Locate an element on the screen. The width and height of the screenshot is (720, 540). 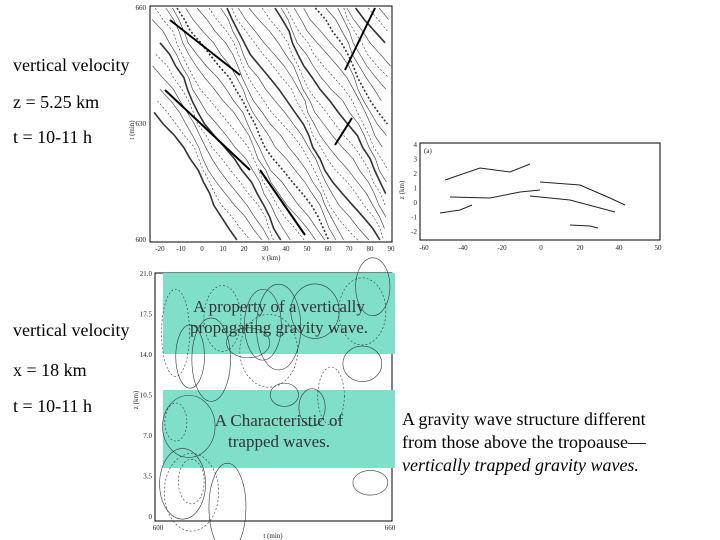
tick-label: 90 is located at coordinates (392, 249).